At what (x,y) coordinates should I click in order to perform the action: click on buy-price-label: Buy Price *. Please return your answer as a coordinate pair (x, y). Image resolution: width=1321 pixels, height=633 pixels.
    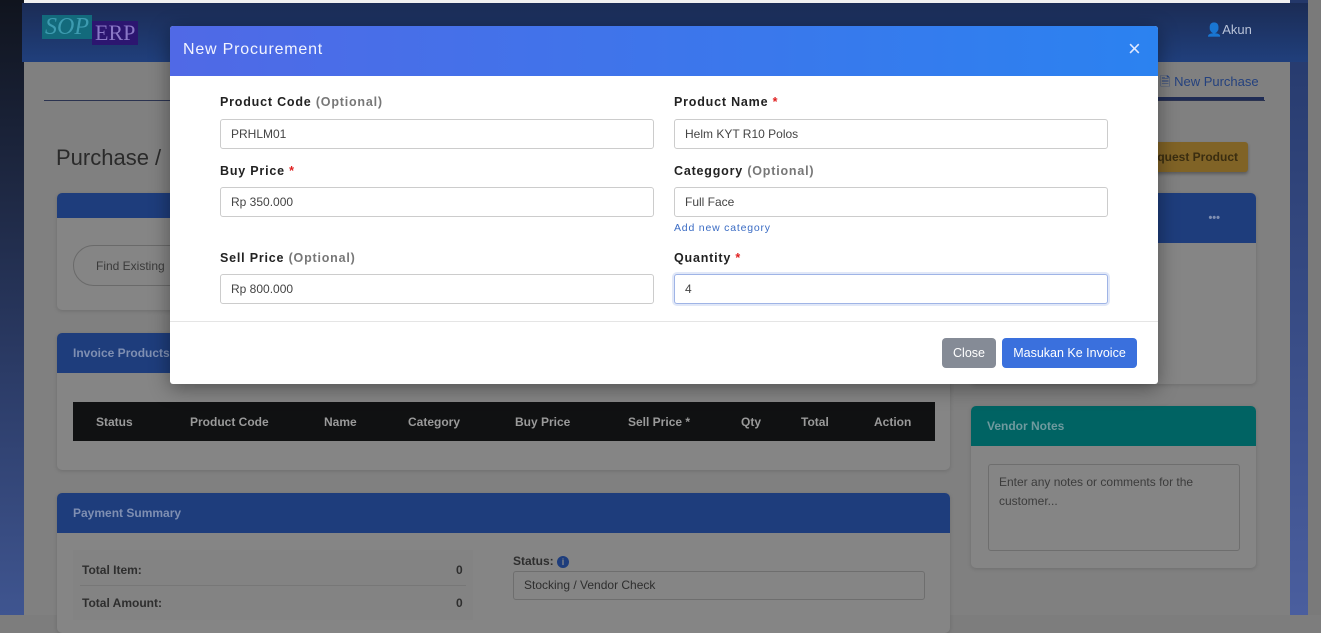
    Looking at the image, I should click on (257, 171).